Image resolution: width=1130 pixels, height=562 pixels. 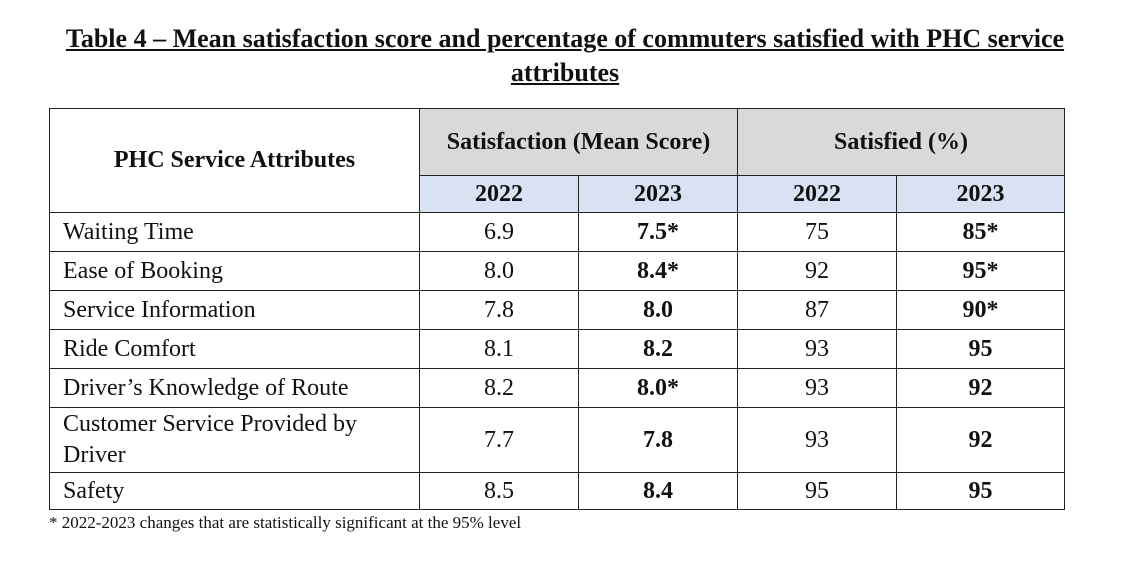 I want to click on row-pct-2023: 90*, so click(x=981, y=310).